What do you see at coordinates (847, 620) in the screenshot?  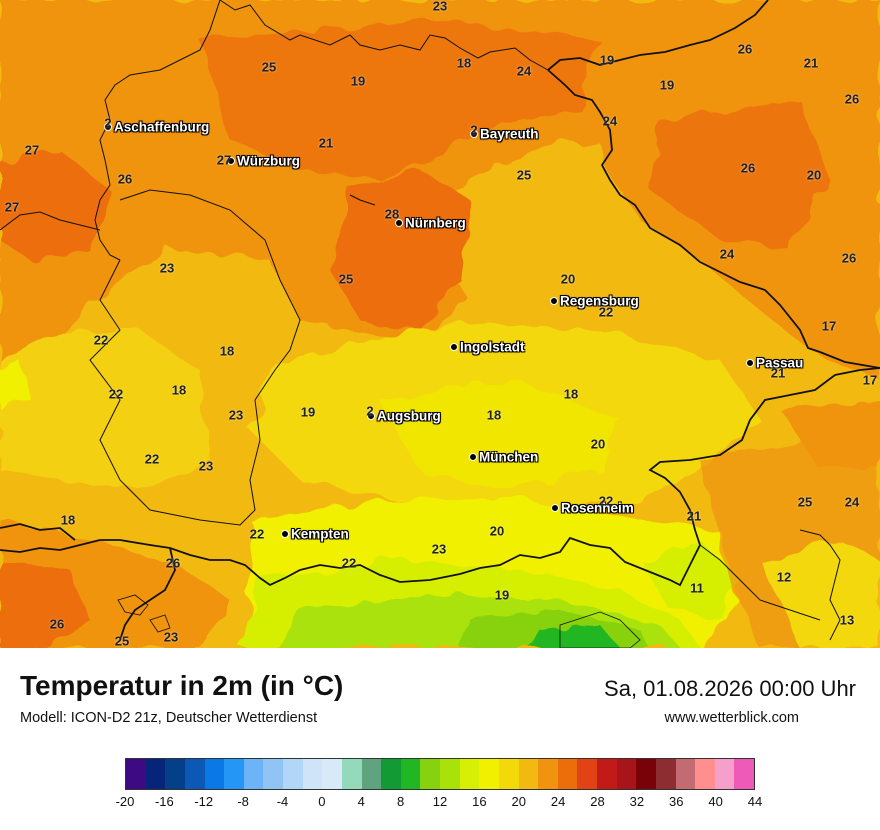 I see `temperature-label: 13` at bounding box center [847, 620].